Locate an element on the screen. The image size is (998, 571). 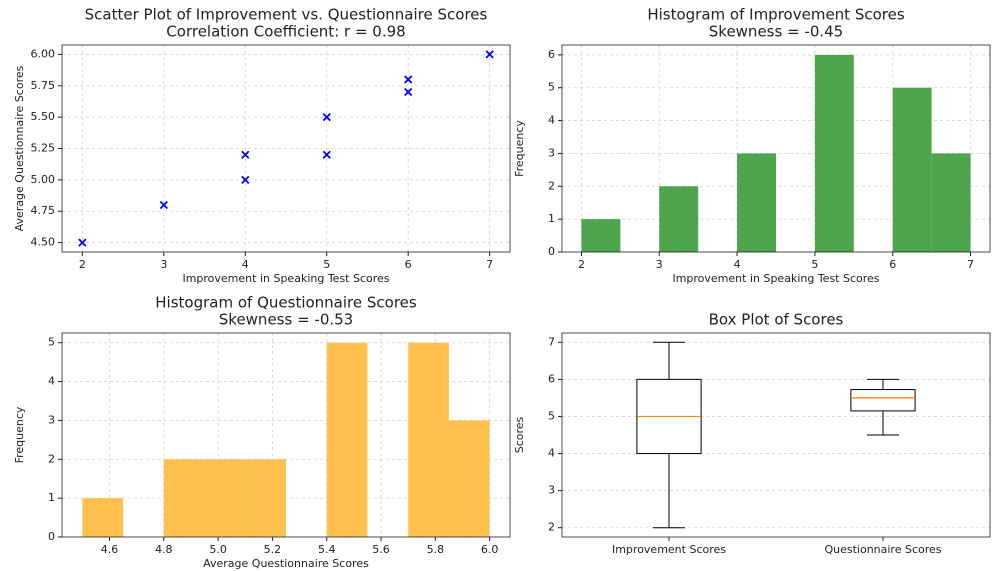
x-tick-label: 5.2 is located at coordinates (273, 549).